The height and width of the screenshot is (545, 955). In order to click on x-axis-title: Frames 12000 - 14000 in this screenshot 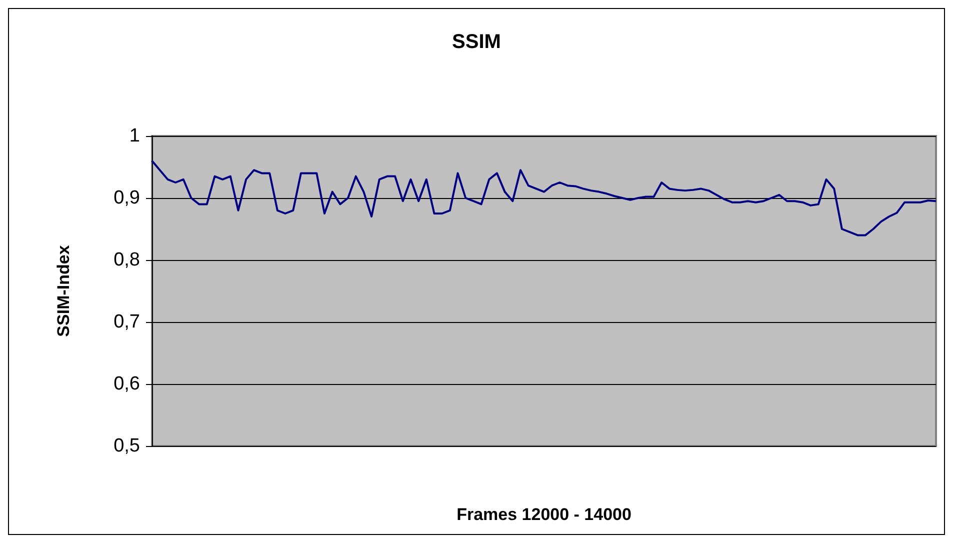, I will do `click(544, 514)`.